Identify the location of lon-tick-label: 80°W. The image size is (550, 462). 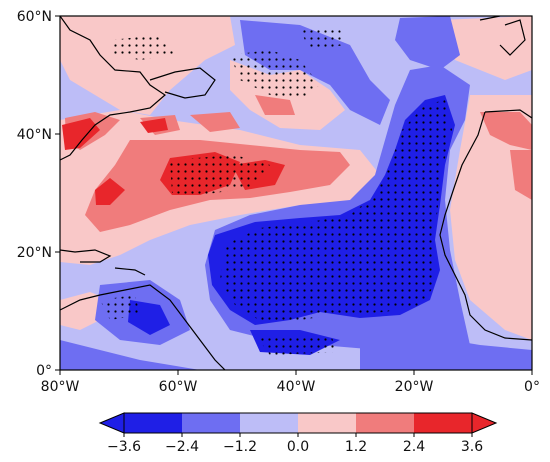
(60, 387).